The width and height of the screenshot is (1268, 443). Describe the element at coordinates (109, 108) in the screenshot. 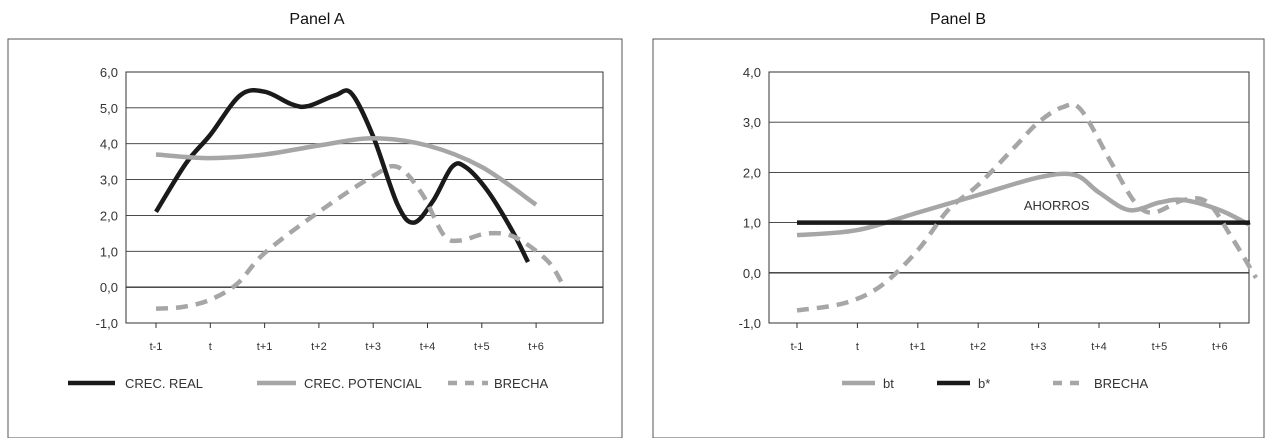

I see `y-tick-label: 5,0` at that location.